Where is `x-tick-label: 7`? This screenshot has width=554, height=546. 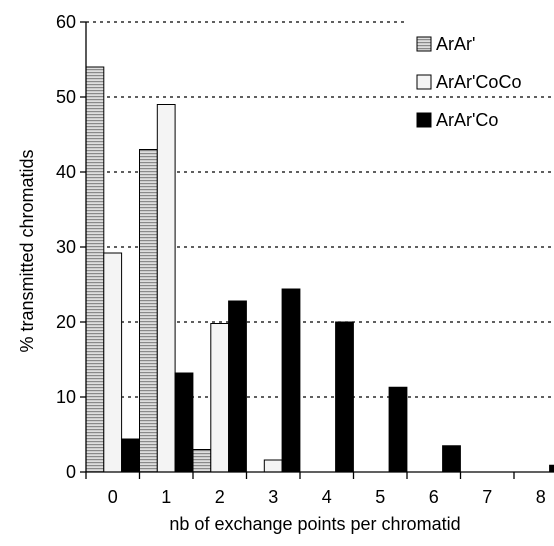
x-tick-label: 7 is located at coordinates (487, 497).